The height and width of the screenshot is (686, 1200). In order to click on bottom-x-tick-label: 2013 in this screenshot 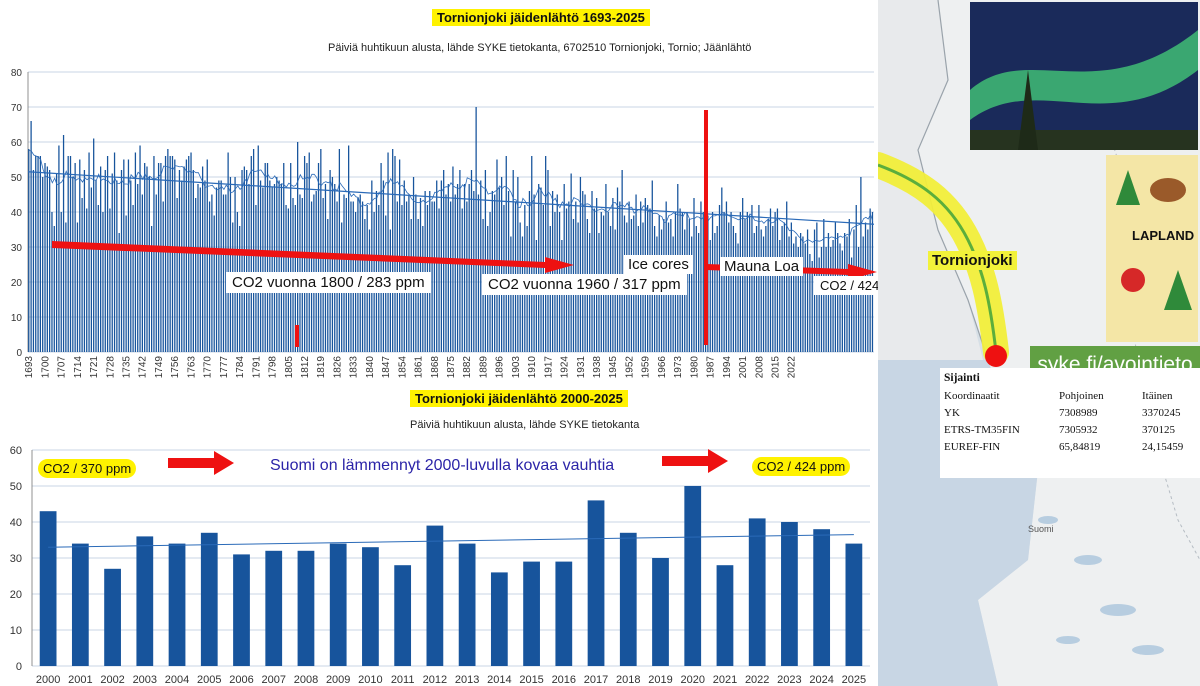, I will do `click(467, 680)`.